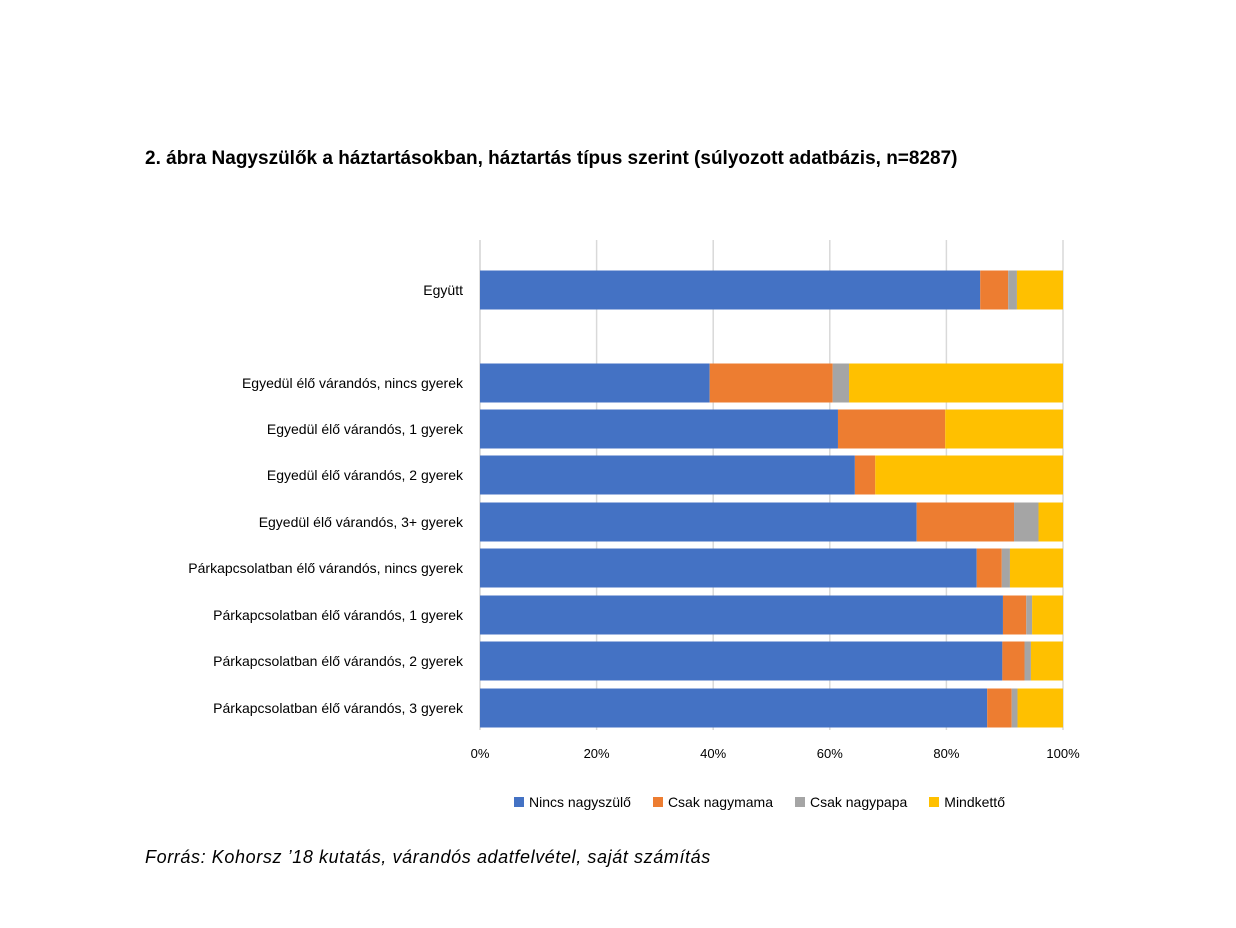  Describe the element at coordinates (365, 429) in the screenshot. I see `category-label: Egyedül élő várandós, 1 gyerek` at that location.